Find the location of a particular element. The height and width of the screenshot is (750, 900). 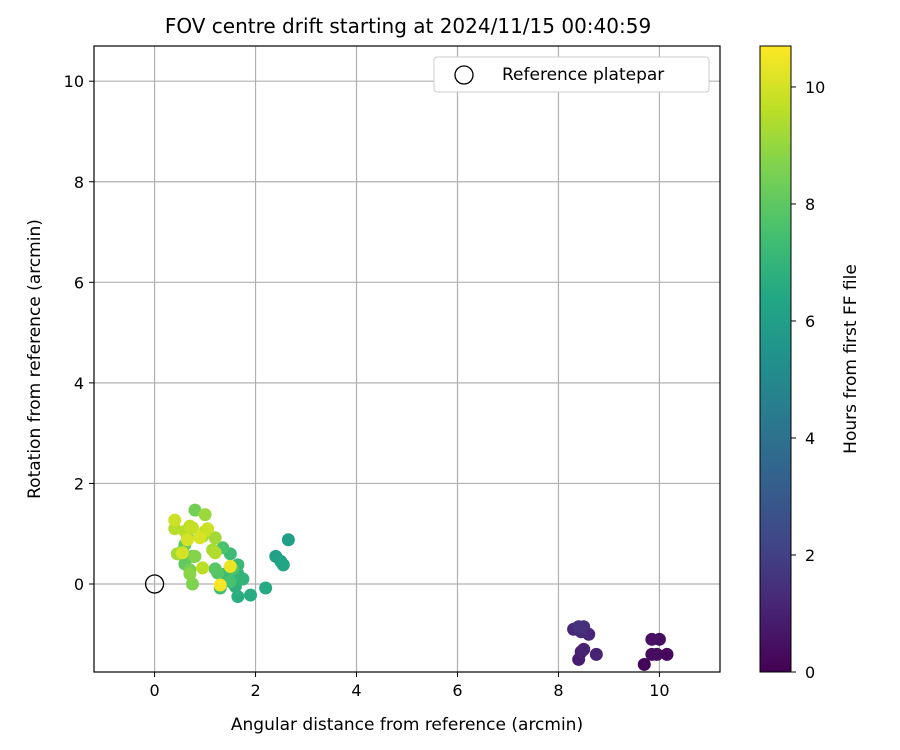

y-axis-ticks: 0 2 4 6 8 10 is located at coordinates (79, 333).